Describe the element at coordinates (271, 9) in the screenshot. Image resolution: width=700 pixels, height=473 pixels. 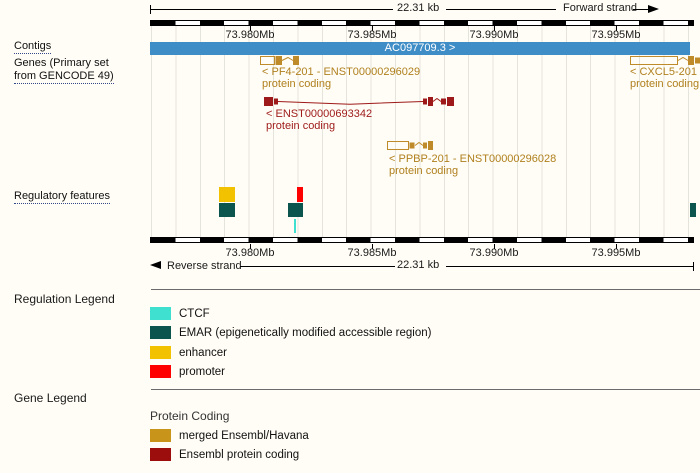
I see `top-ruler-line-left` at that location.